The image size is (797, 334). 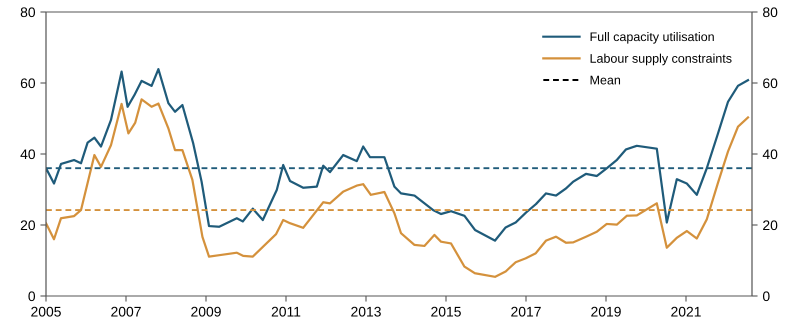 I want to click on x-tick-label: 2007, so click(x=126, y=311).